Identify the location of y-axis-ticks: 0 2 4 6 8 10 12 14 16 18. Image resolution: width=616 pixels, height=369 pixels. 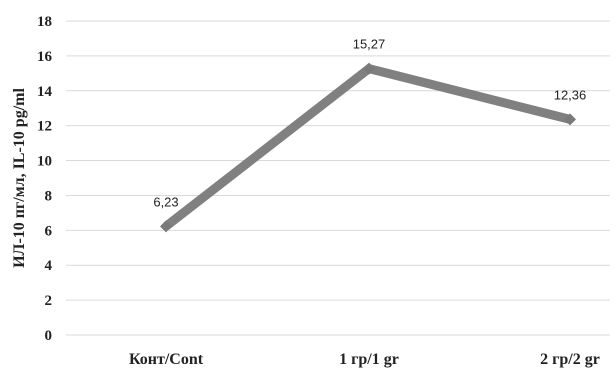
(45, 179).